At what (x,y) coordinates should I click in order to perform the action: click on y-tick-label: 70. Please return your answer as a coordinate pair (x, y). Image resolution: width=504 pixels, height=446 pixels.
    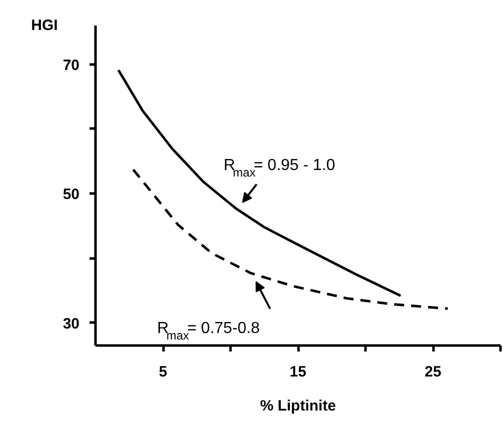
    Looking at the image, I should click on (71, 65).